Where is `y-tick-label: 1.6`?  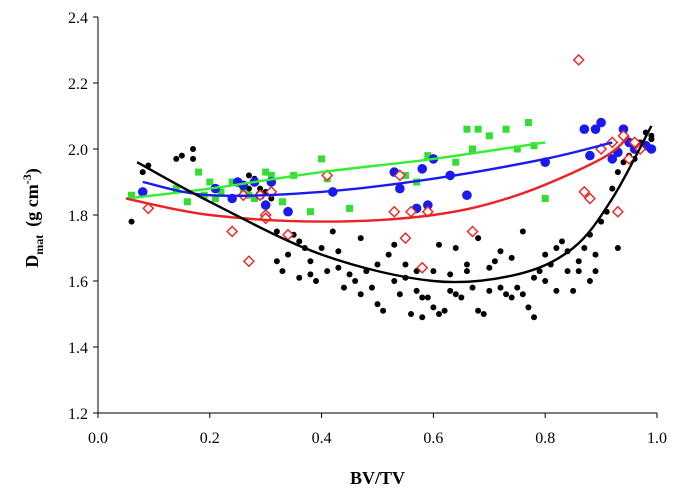 y-tick-label: 1.6 is located at coordinates (78, 282).